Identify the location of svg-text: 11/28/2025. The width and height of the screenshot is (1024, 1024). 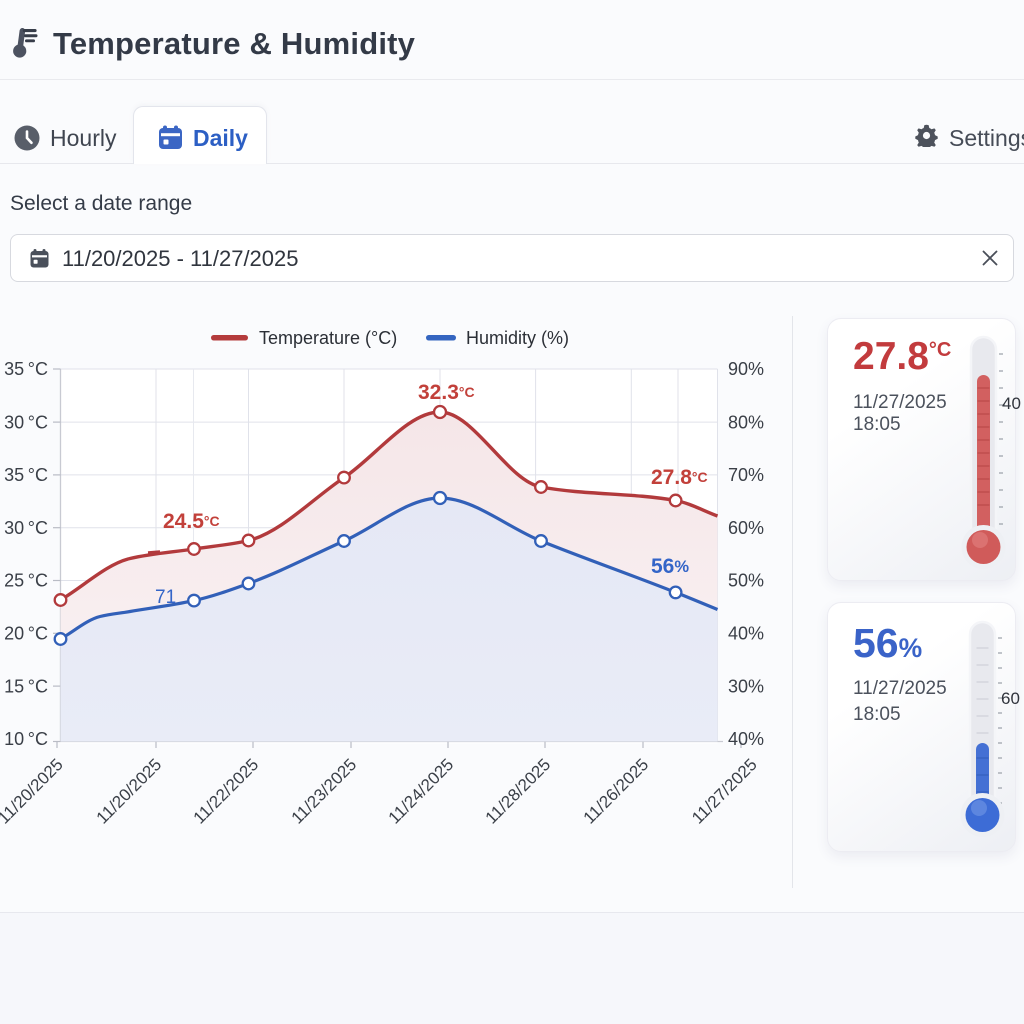
(518, 791).